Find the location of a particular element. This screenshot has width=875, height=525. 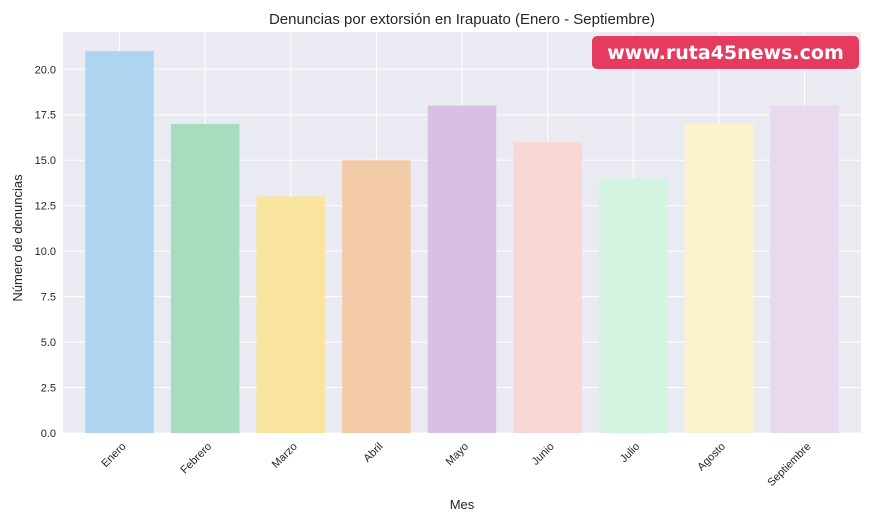

y-tick-label: 0.0 is located at coordinates (48, 434).